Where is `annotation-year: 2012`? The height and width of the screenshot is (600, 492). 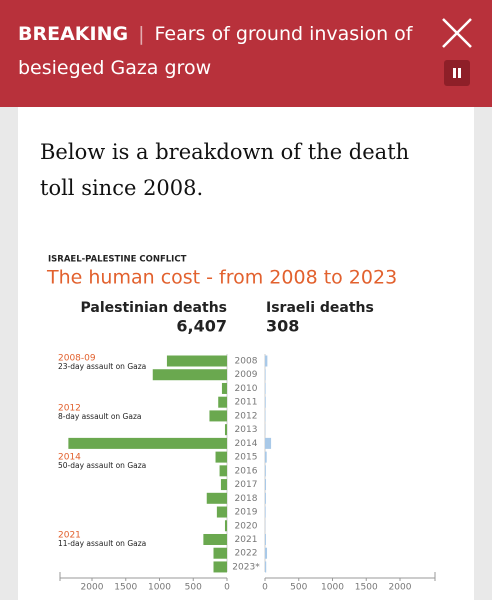 annotation-year: 2012 is located at coordinates (69, 409).